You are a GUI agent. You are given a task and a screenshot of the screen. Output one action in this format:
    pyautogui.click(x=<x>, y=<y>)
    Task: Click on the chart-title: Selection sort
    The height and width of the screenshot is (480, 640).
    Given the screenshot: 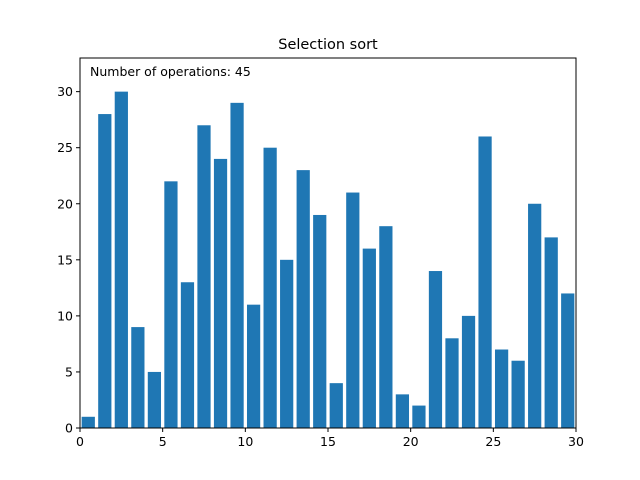 What is the action you would take?
    pyautogui.click(x=328, y=45)
    